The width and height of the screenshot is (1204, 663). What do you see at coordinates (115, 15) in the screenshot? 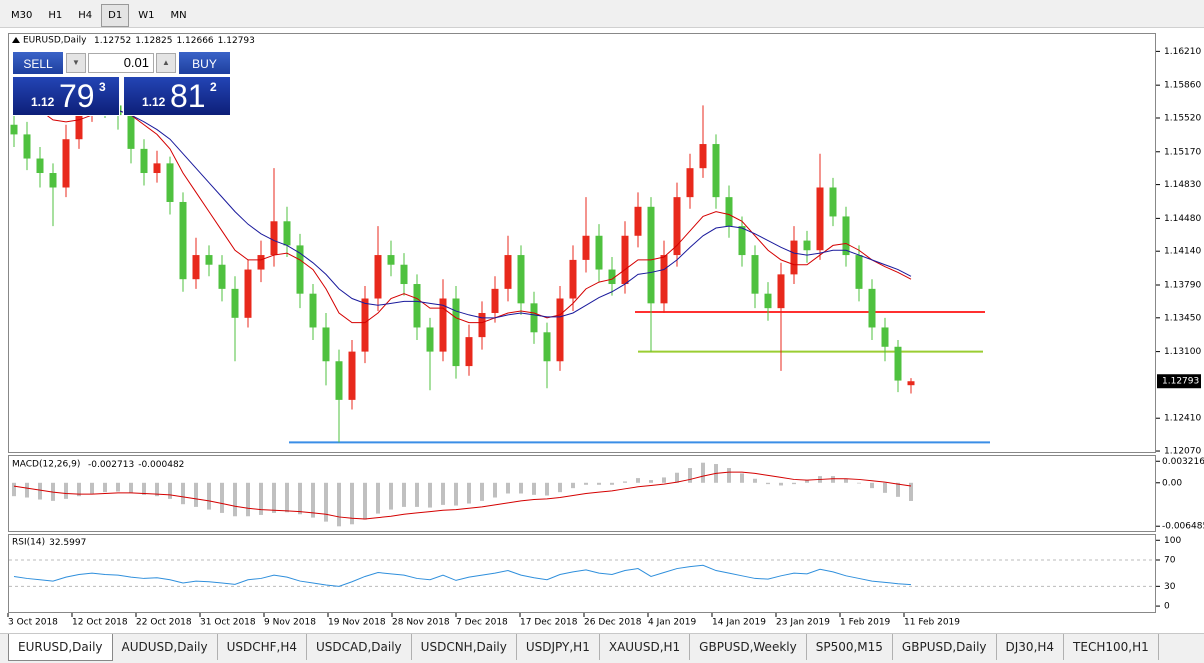
I see `timeframe-button: D1` at bounding box center [115, 15].